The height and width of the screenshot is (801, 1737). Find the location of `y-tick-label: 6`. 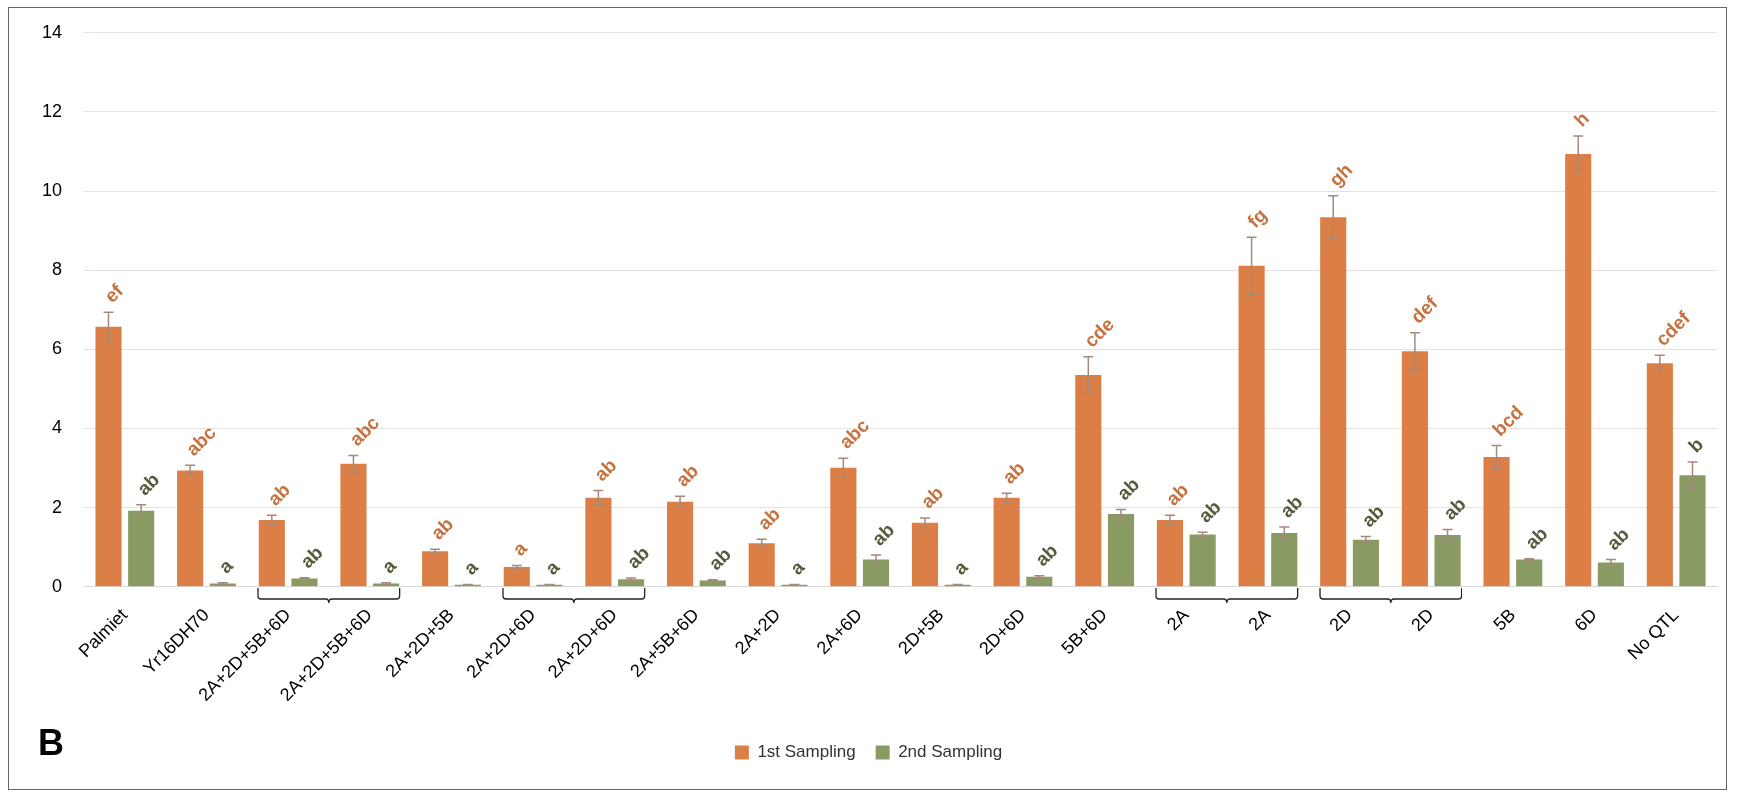

y-tick-label: 6 is located at coordinates (57, 348).